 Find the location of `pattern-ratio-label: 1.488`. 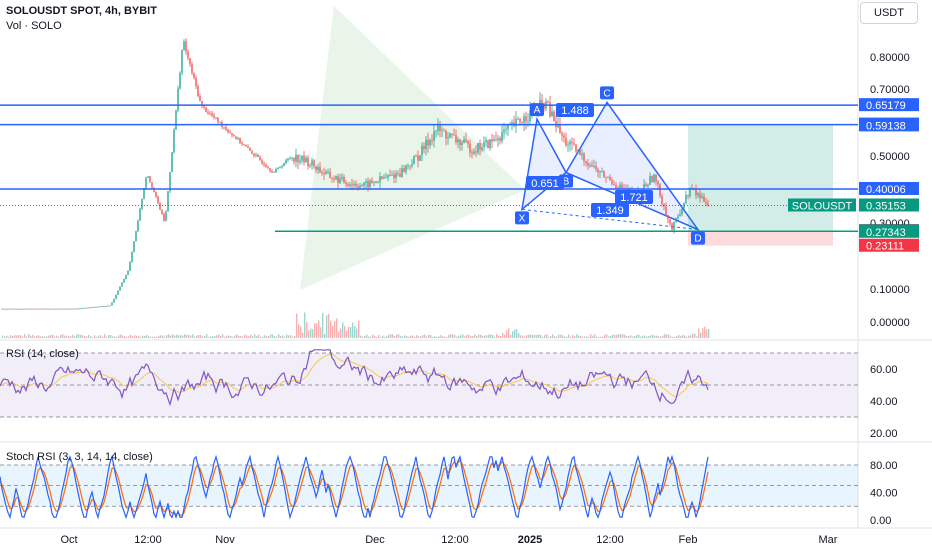

pattern-ratio-label: 1.488 is located at coordinates (575, 111).